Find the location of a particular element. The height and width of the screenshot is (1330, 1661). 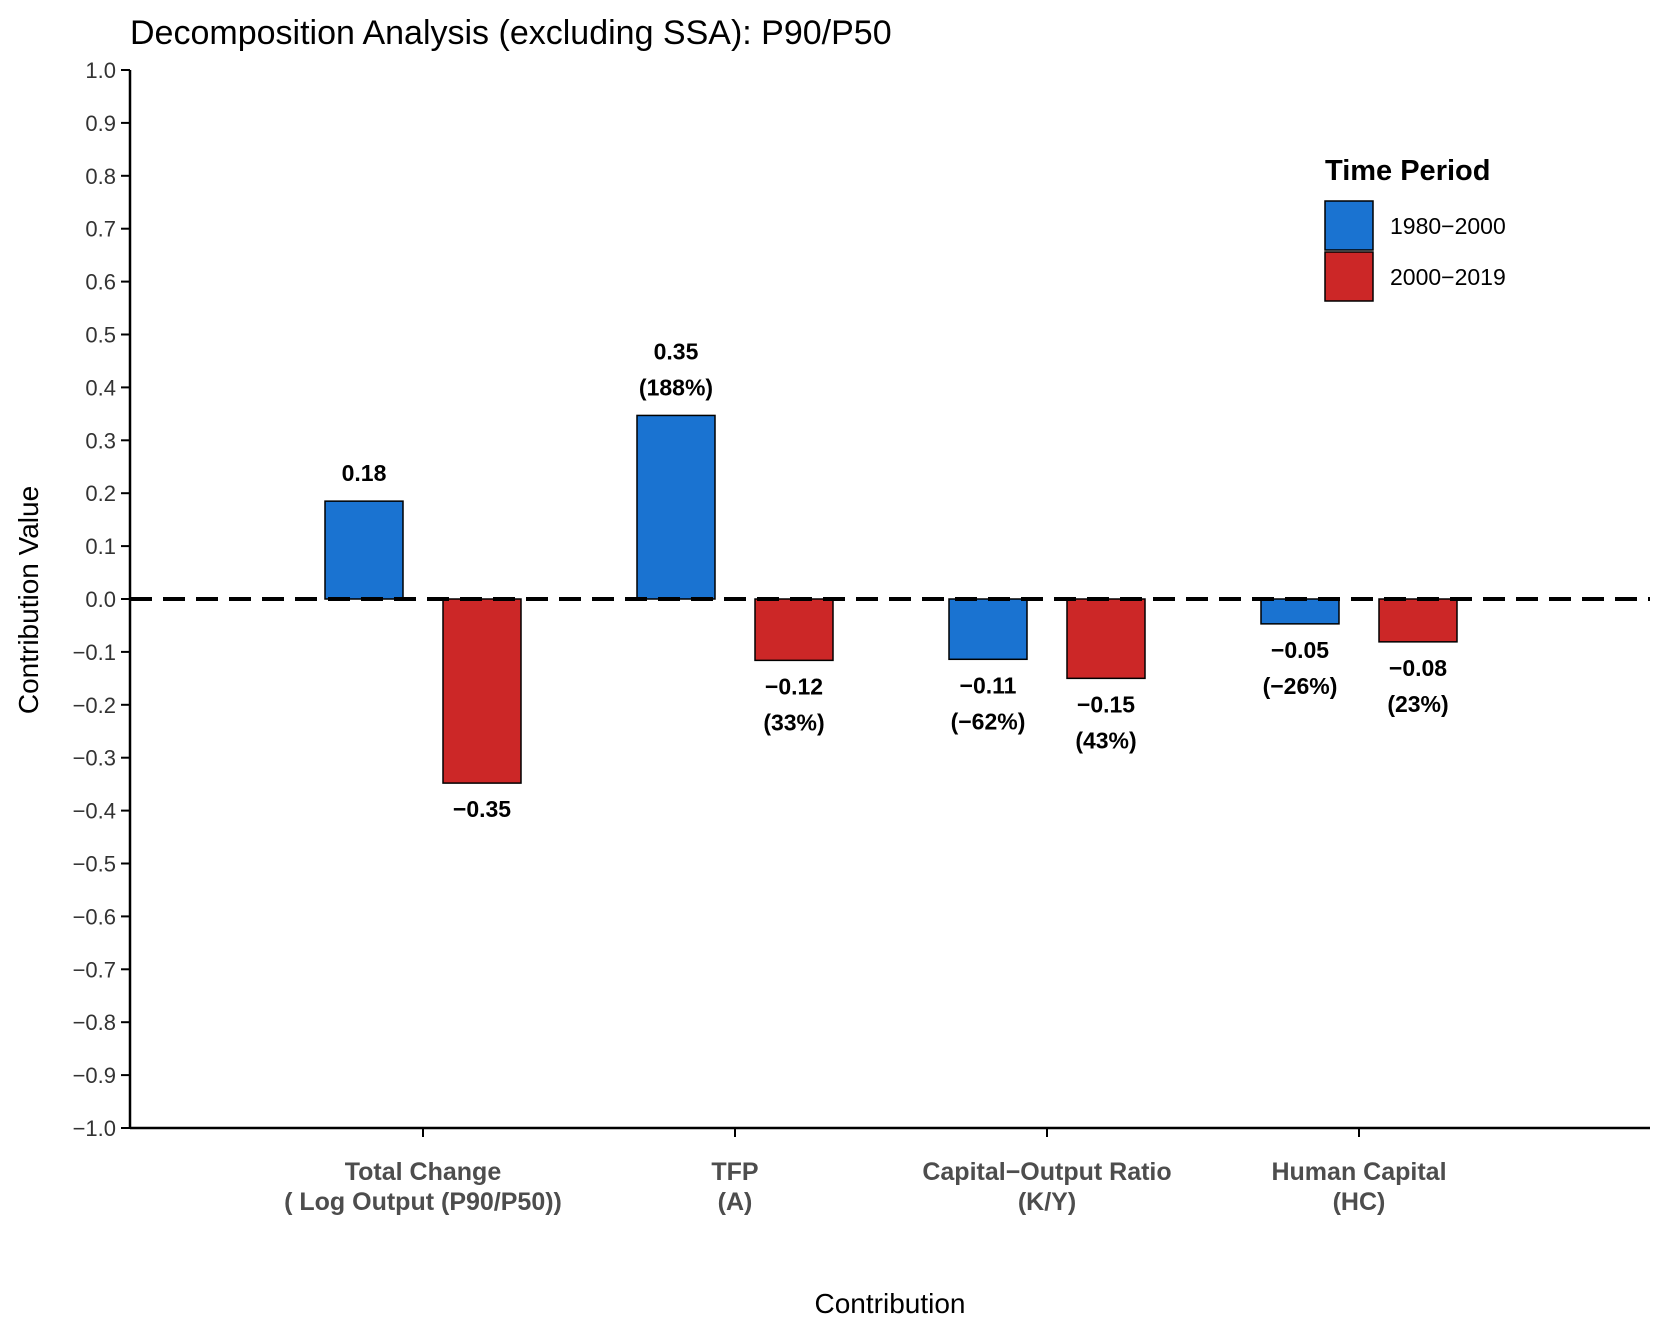

y-axis-title: Contribution Value is located at coordinates (28, 600).